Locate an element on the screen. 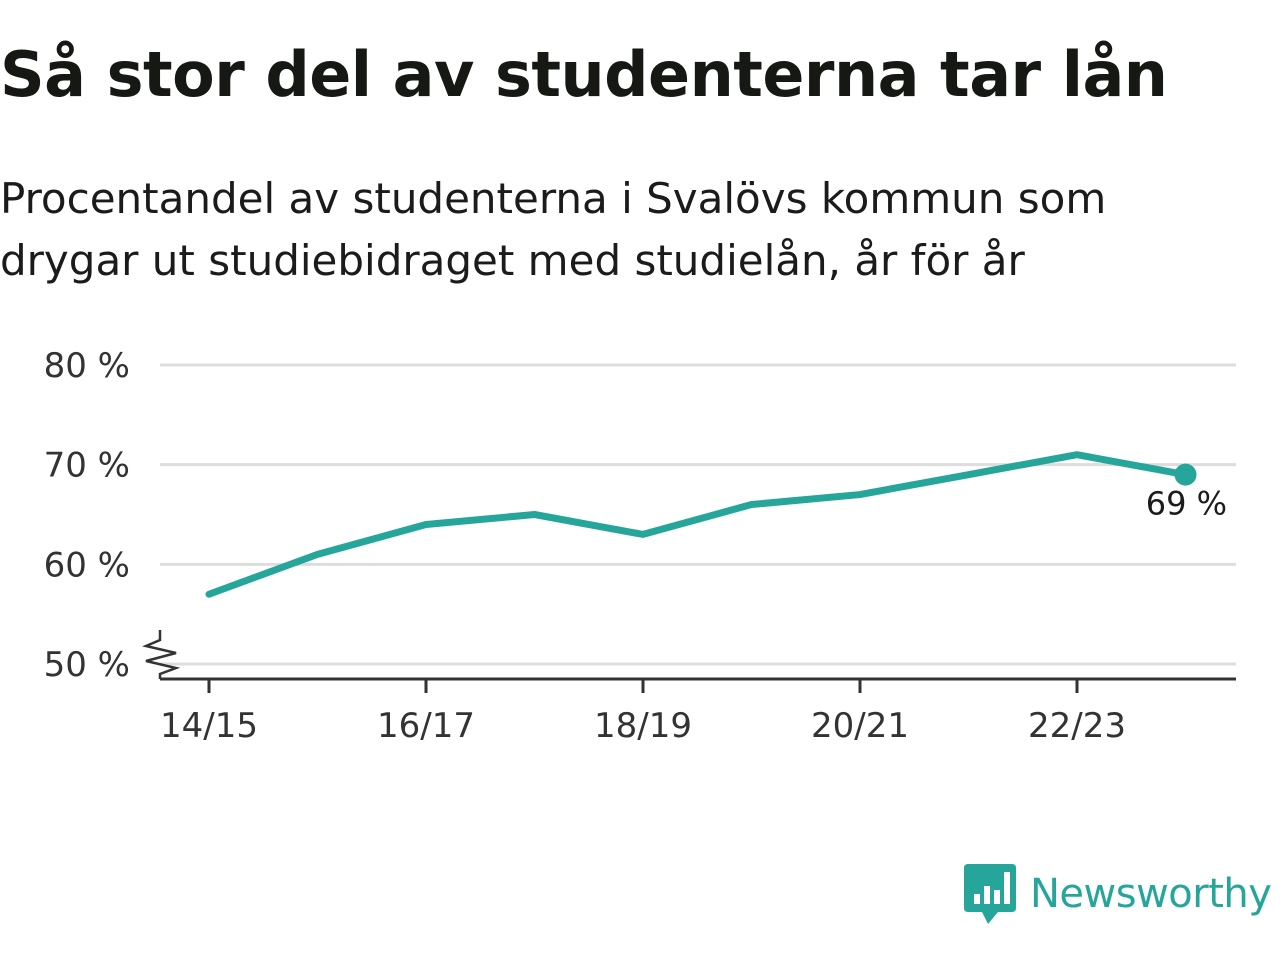  x-tick-label: 20/21 is located at coordinates (860, 726).